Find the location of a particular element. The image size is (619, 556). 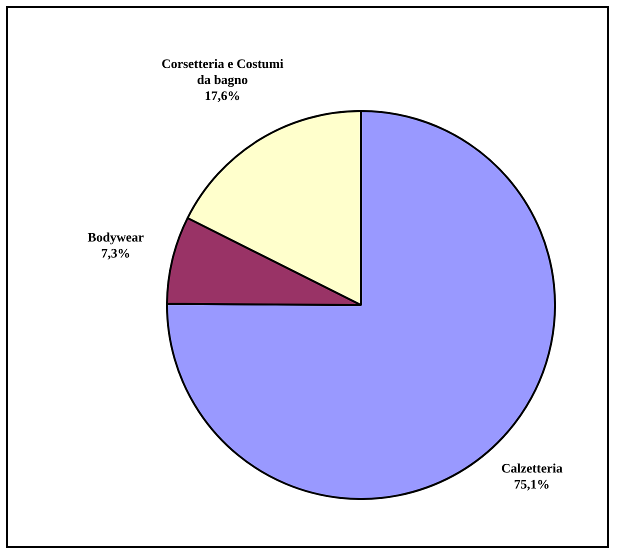

data-label: 7,3% is located at coordinates (115, 252).